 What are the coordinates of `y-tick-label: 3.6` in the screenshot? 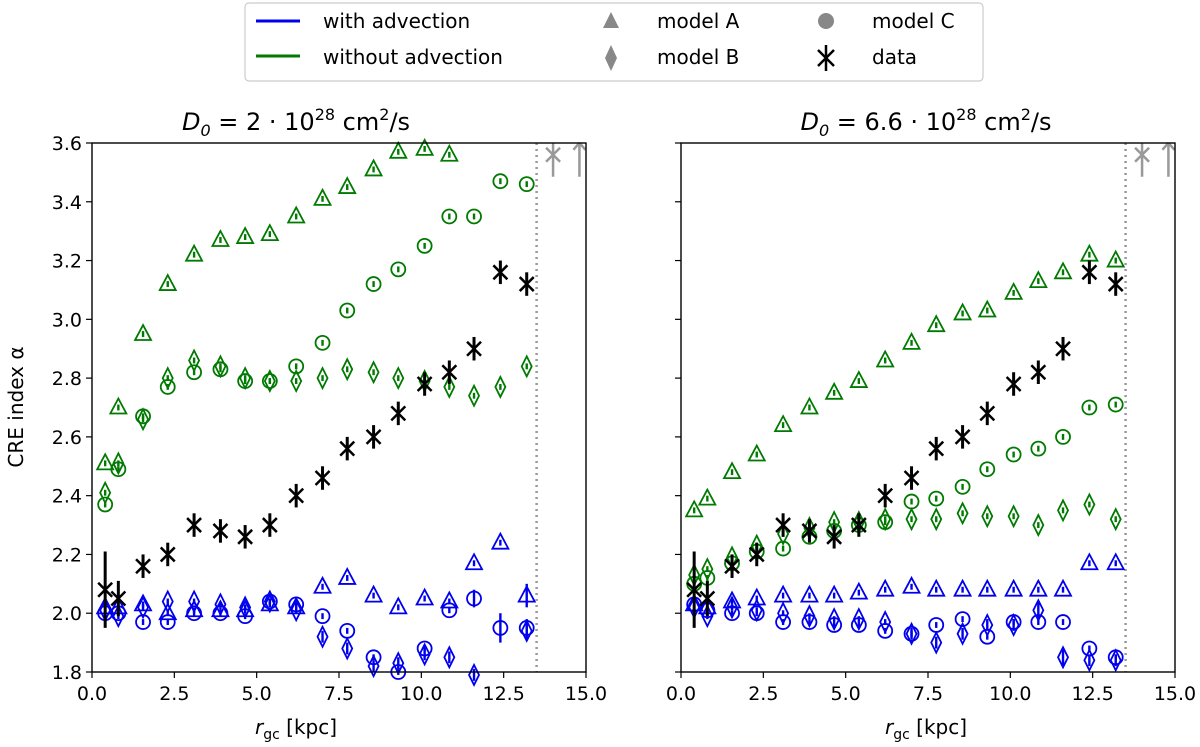 It's located at (67, 144).